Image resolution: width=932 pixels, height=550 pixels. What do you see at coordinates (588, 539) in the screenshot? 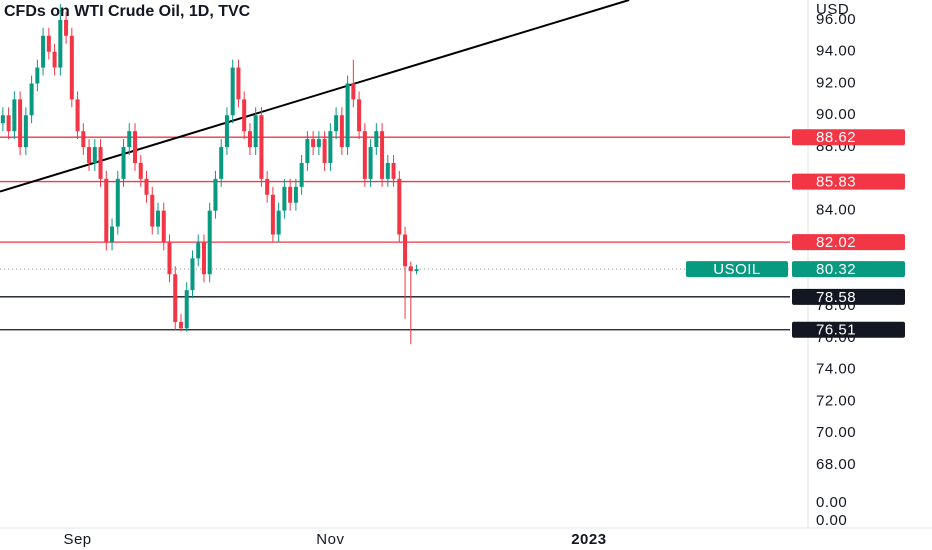
I see `x-tick-label: 2023` at bounding box center [588, 539].